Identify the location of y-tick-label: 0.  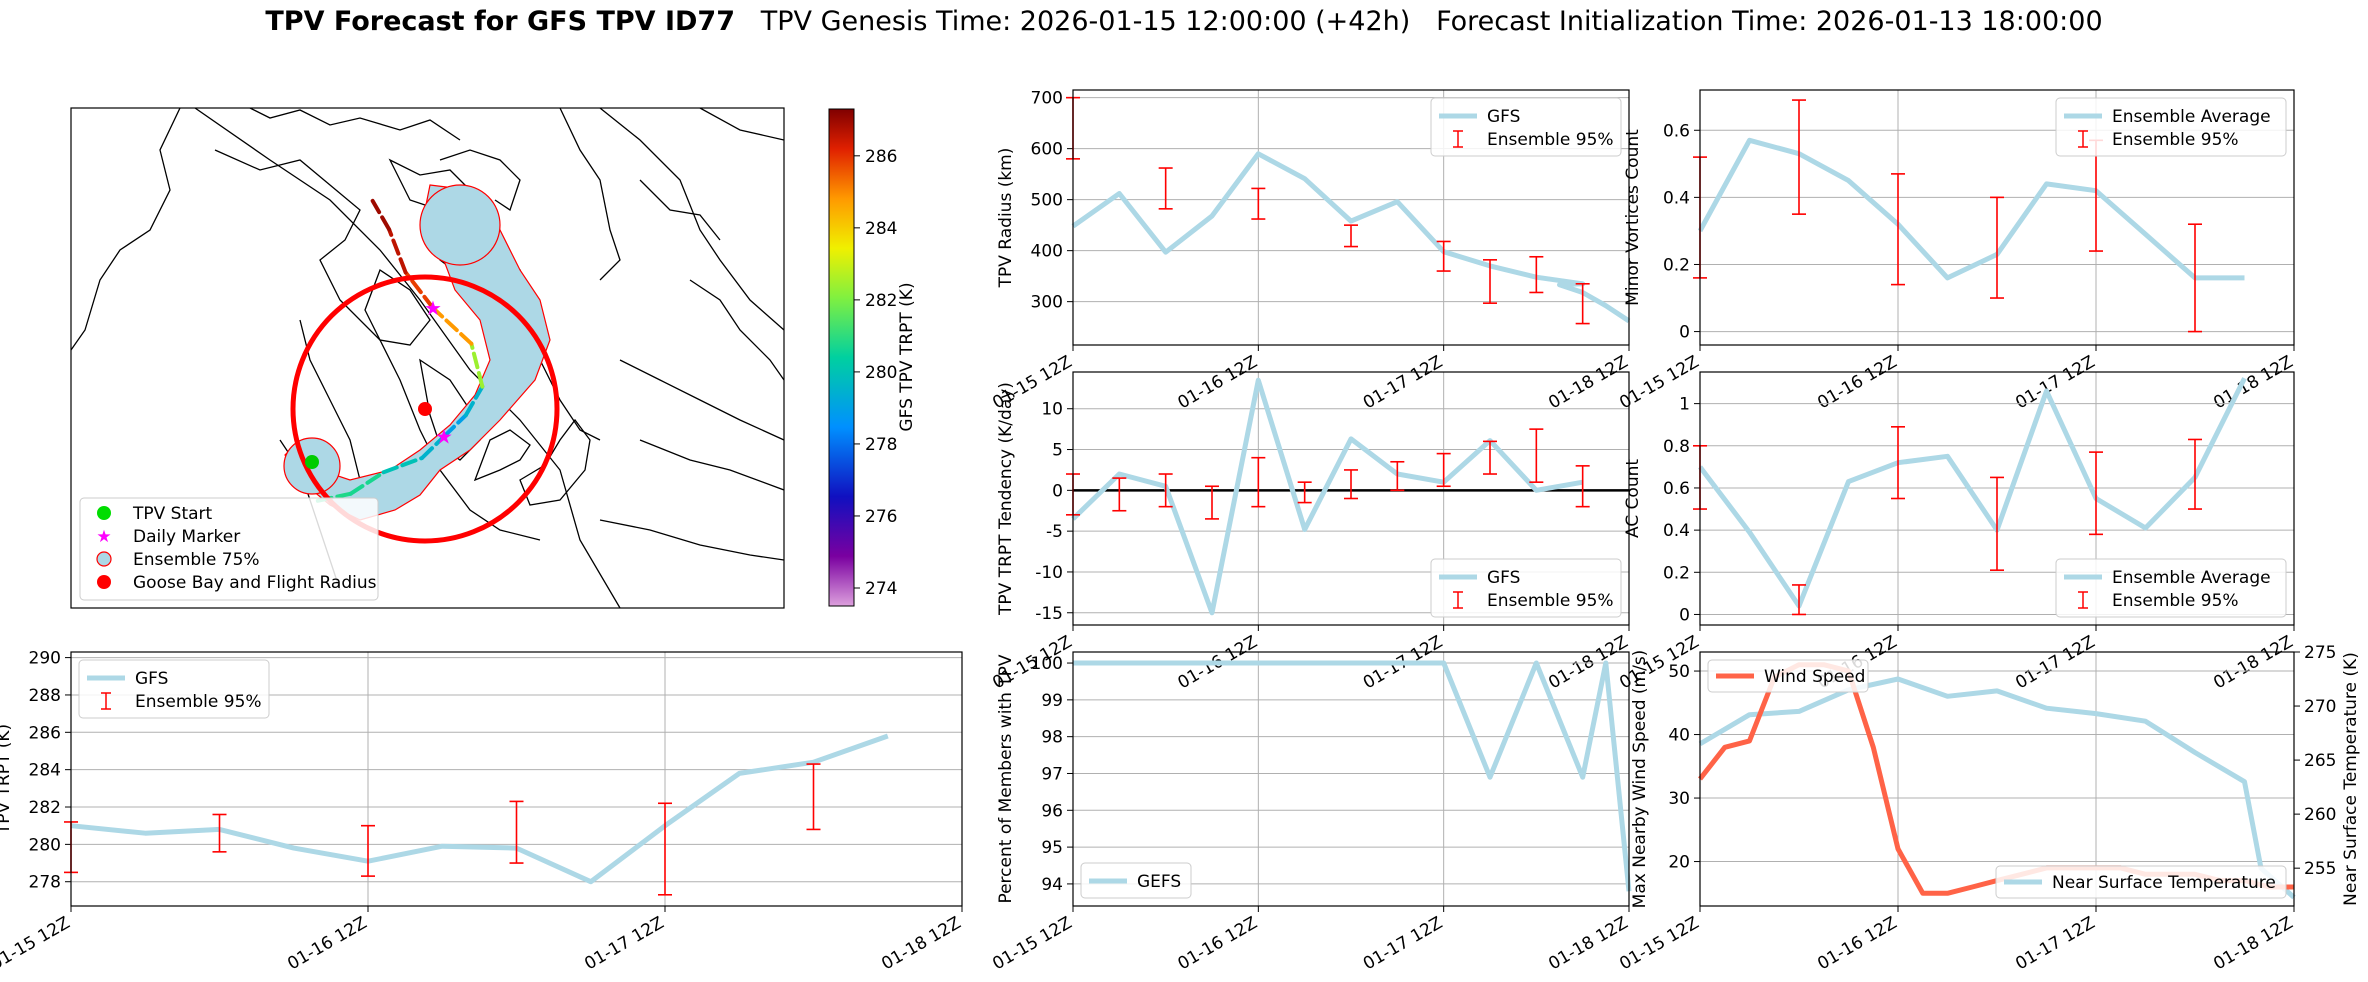
(1684, 615).